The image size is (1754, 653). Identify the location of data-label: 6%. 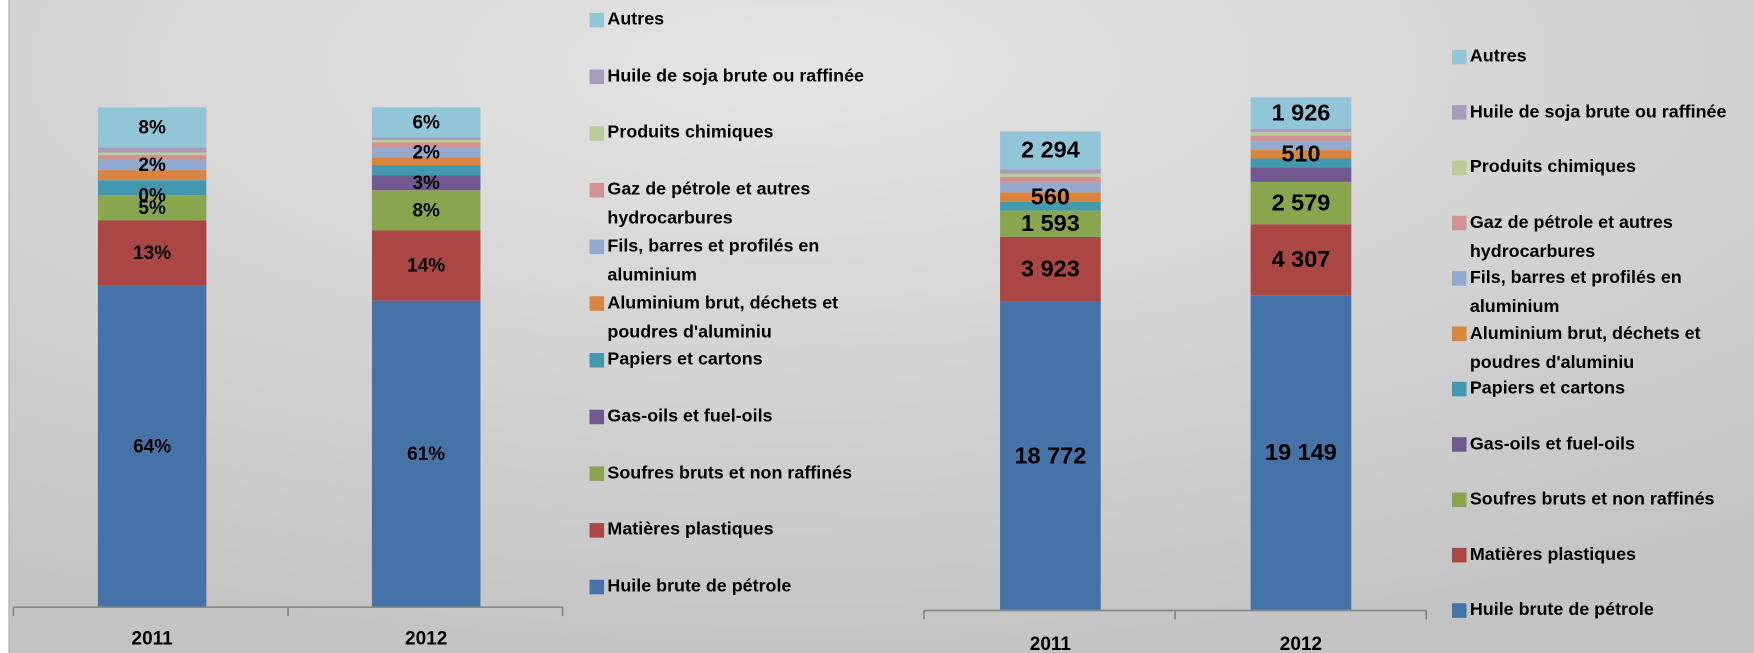
(426, 123).